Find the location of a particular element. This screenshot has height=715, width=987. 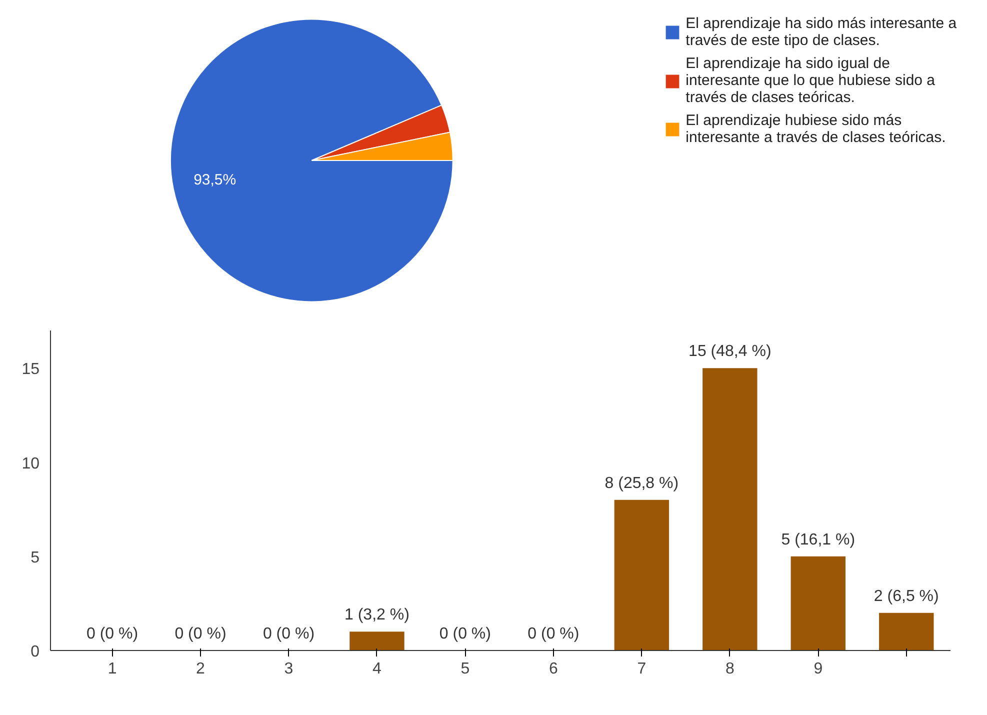

x-tick-label: 5 is located at coordinates (465, 669).